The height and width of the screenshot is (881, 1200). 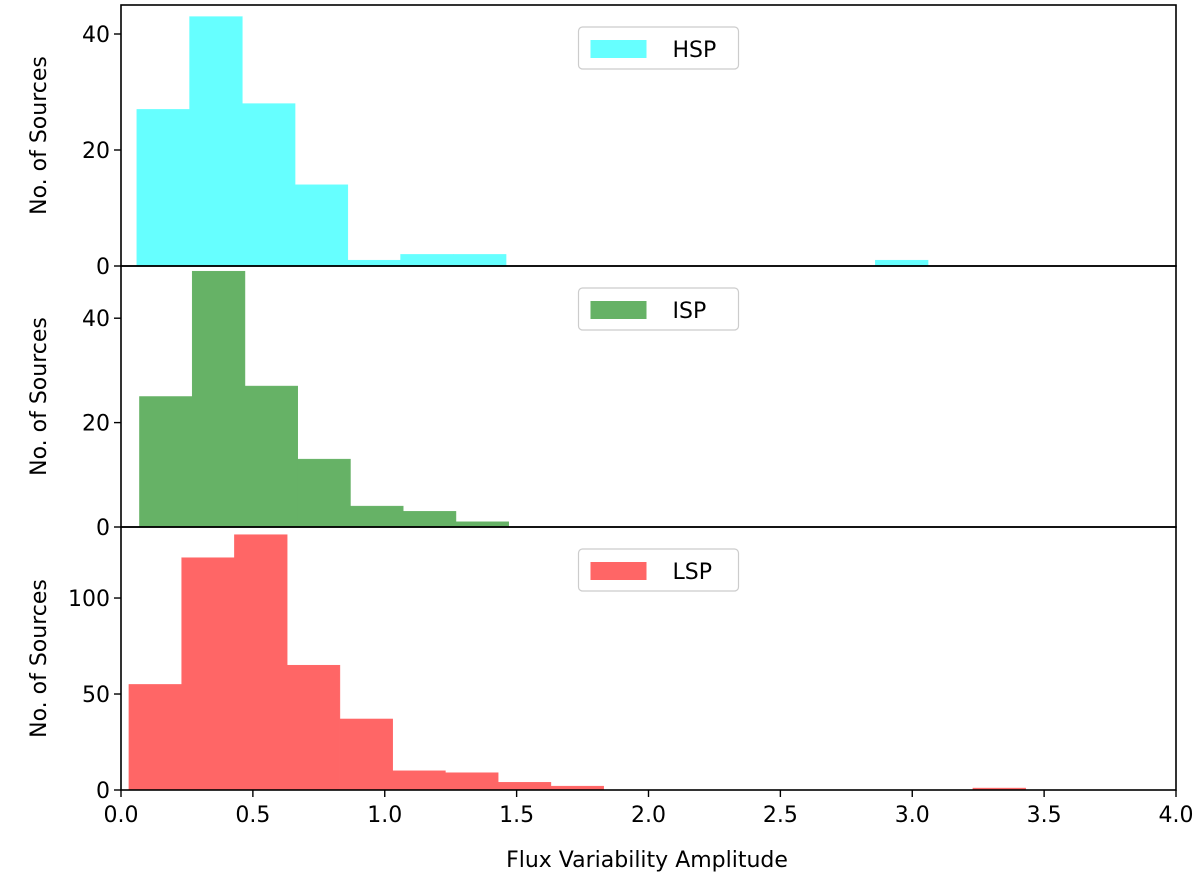 I want to click on panel-lsp-legend-label: LSP, so click(x=693, y=572).